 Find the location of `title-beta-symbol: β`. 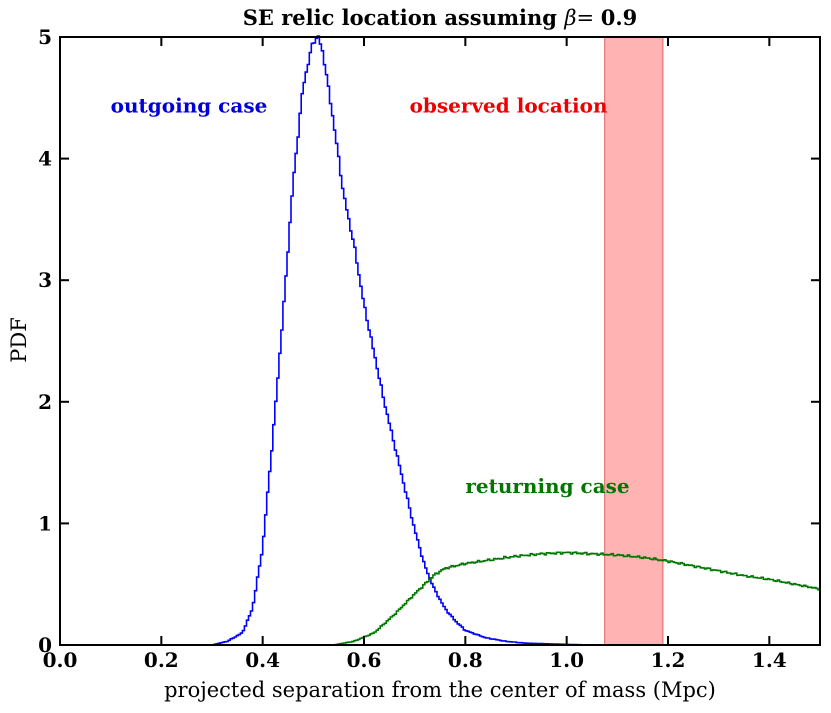

title-beta-symbol: β is located at coordinates (569, 18).